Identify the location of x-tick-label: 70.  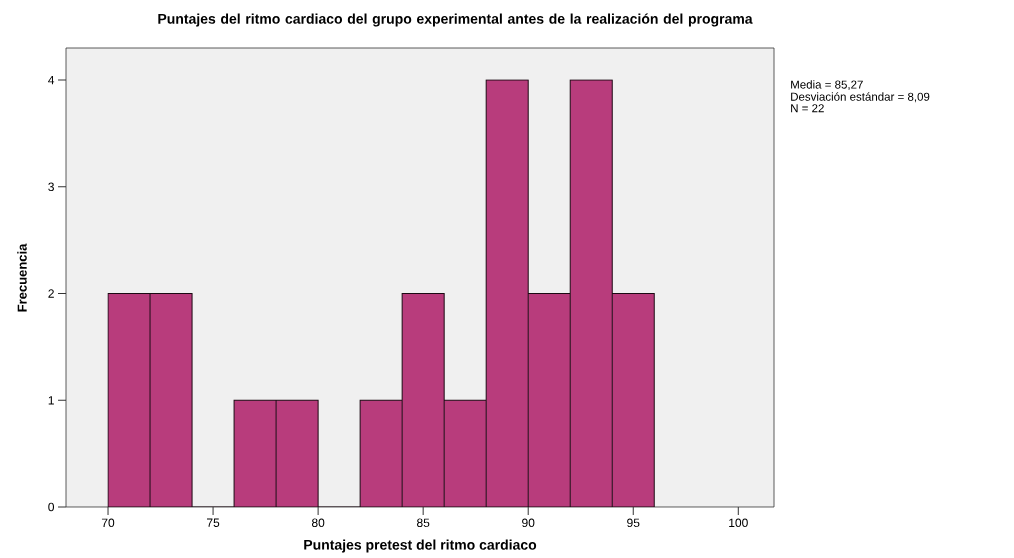
(108, 523).